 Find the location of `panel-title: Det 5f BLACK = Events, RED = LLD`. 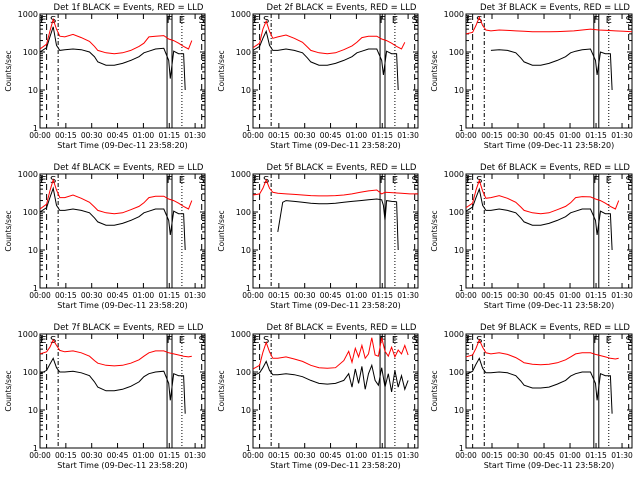

panel-title: Det 5f BLACK = Events, RED = LLD is located at coordinates (342, 168).